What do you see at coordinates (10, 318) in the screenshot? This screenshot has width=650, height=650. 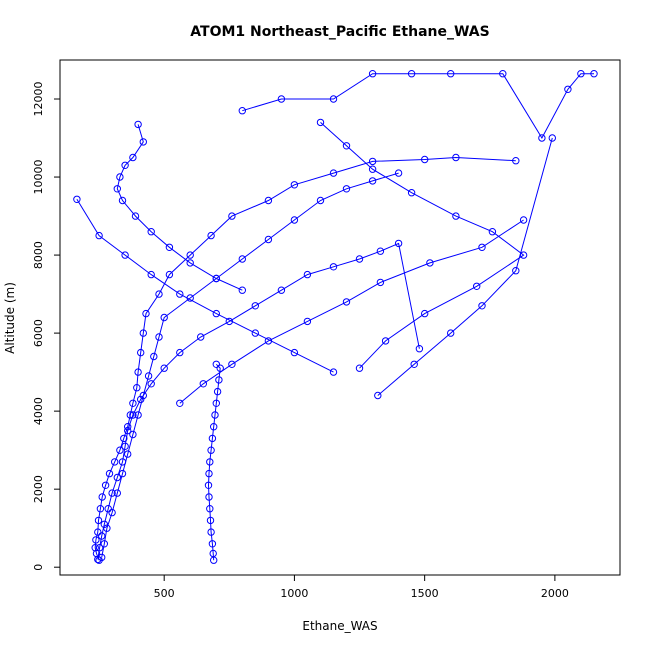 I see `y-axis-label: Altitude (m)` at bounding box center [10, 318].